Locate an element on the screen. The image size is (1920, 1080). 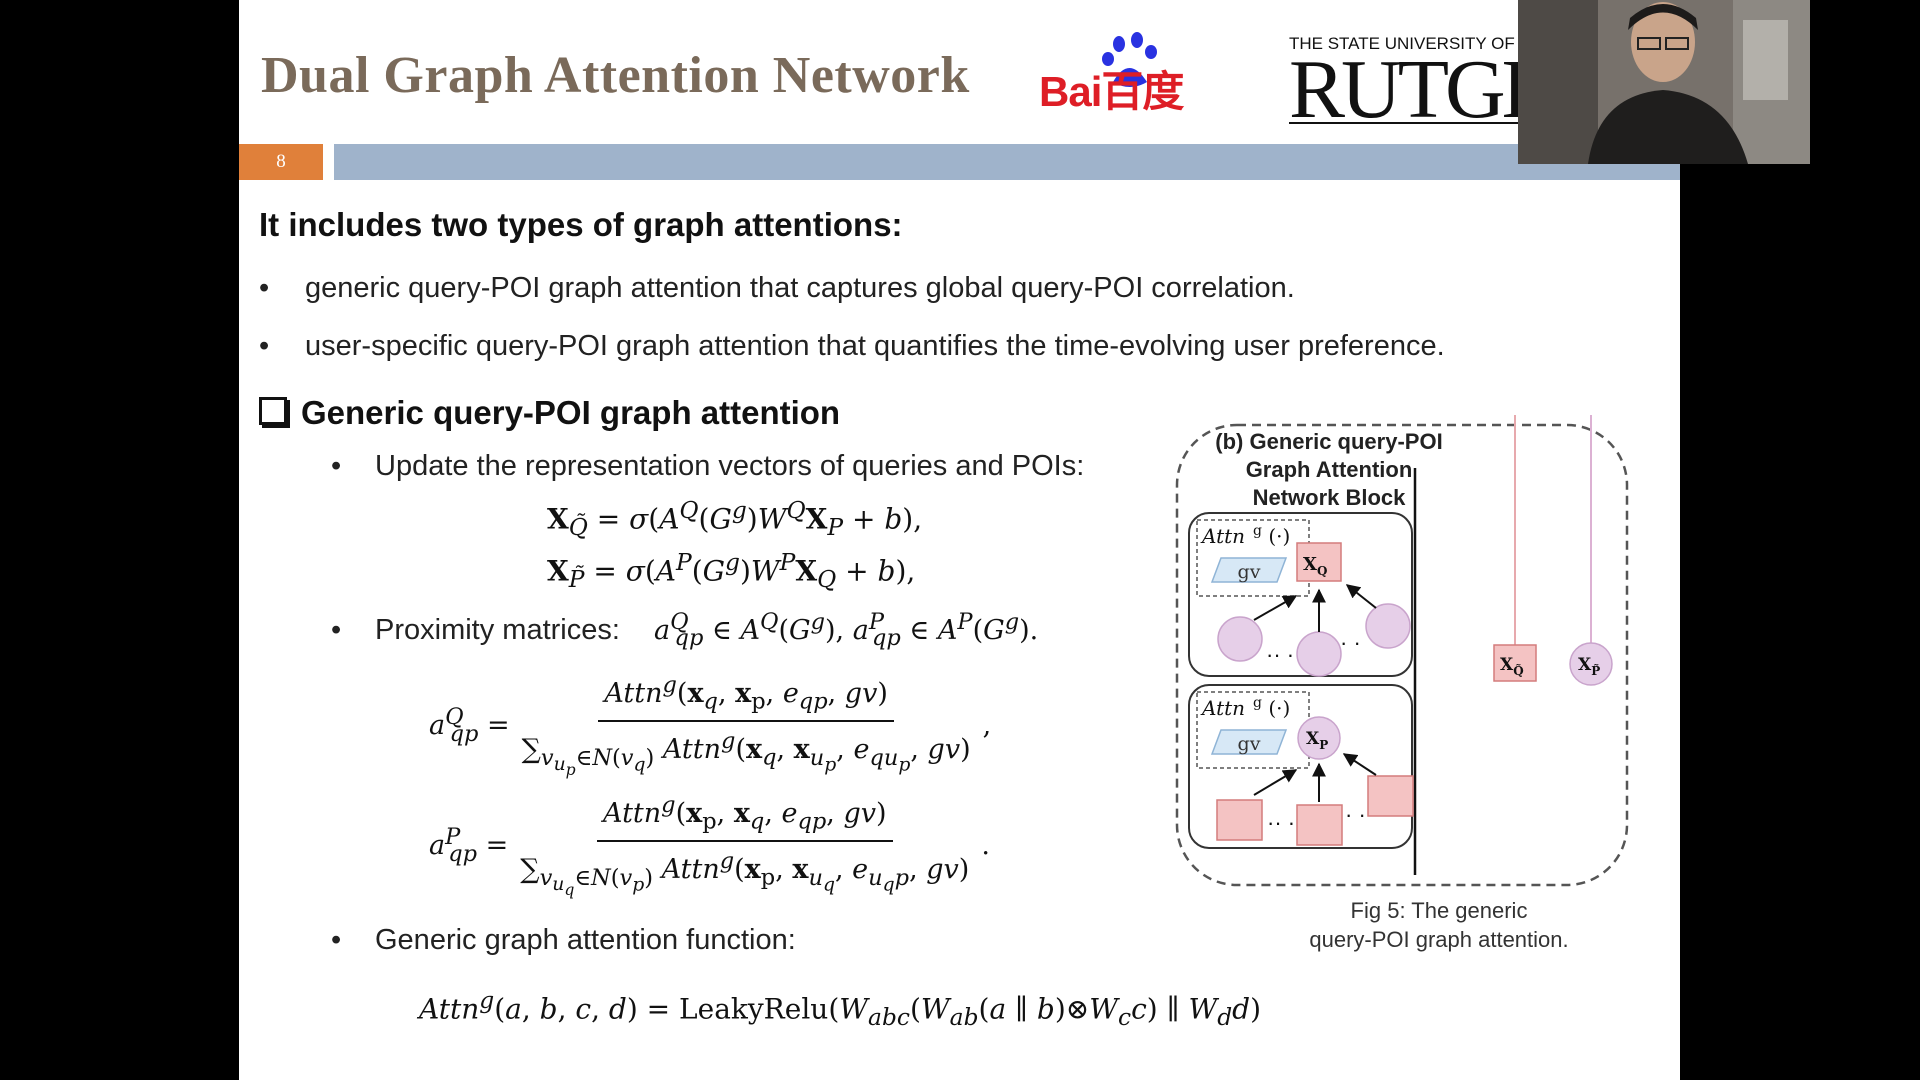
ellipsis-3: ·· · is located at coordinates (1281, 822).